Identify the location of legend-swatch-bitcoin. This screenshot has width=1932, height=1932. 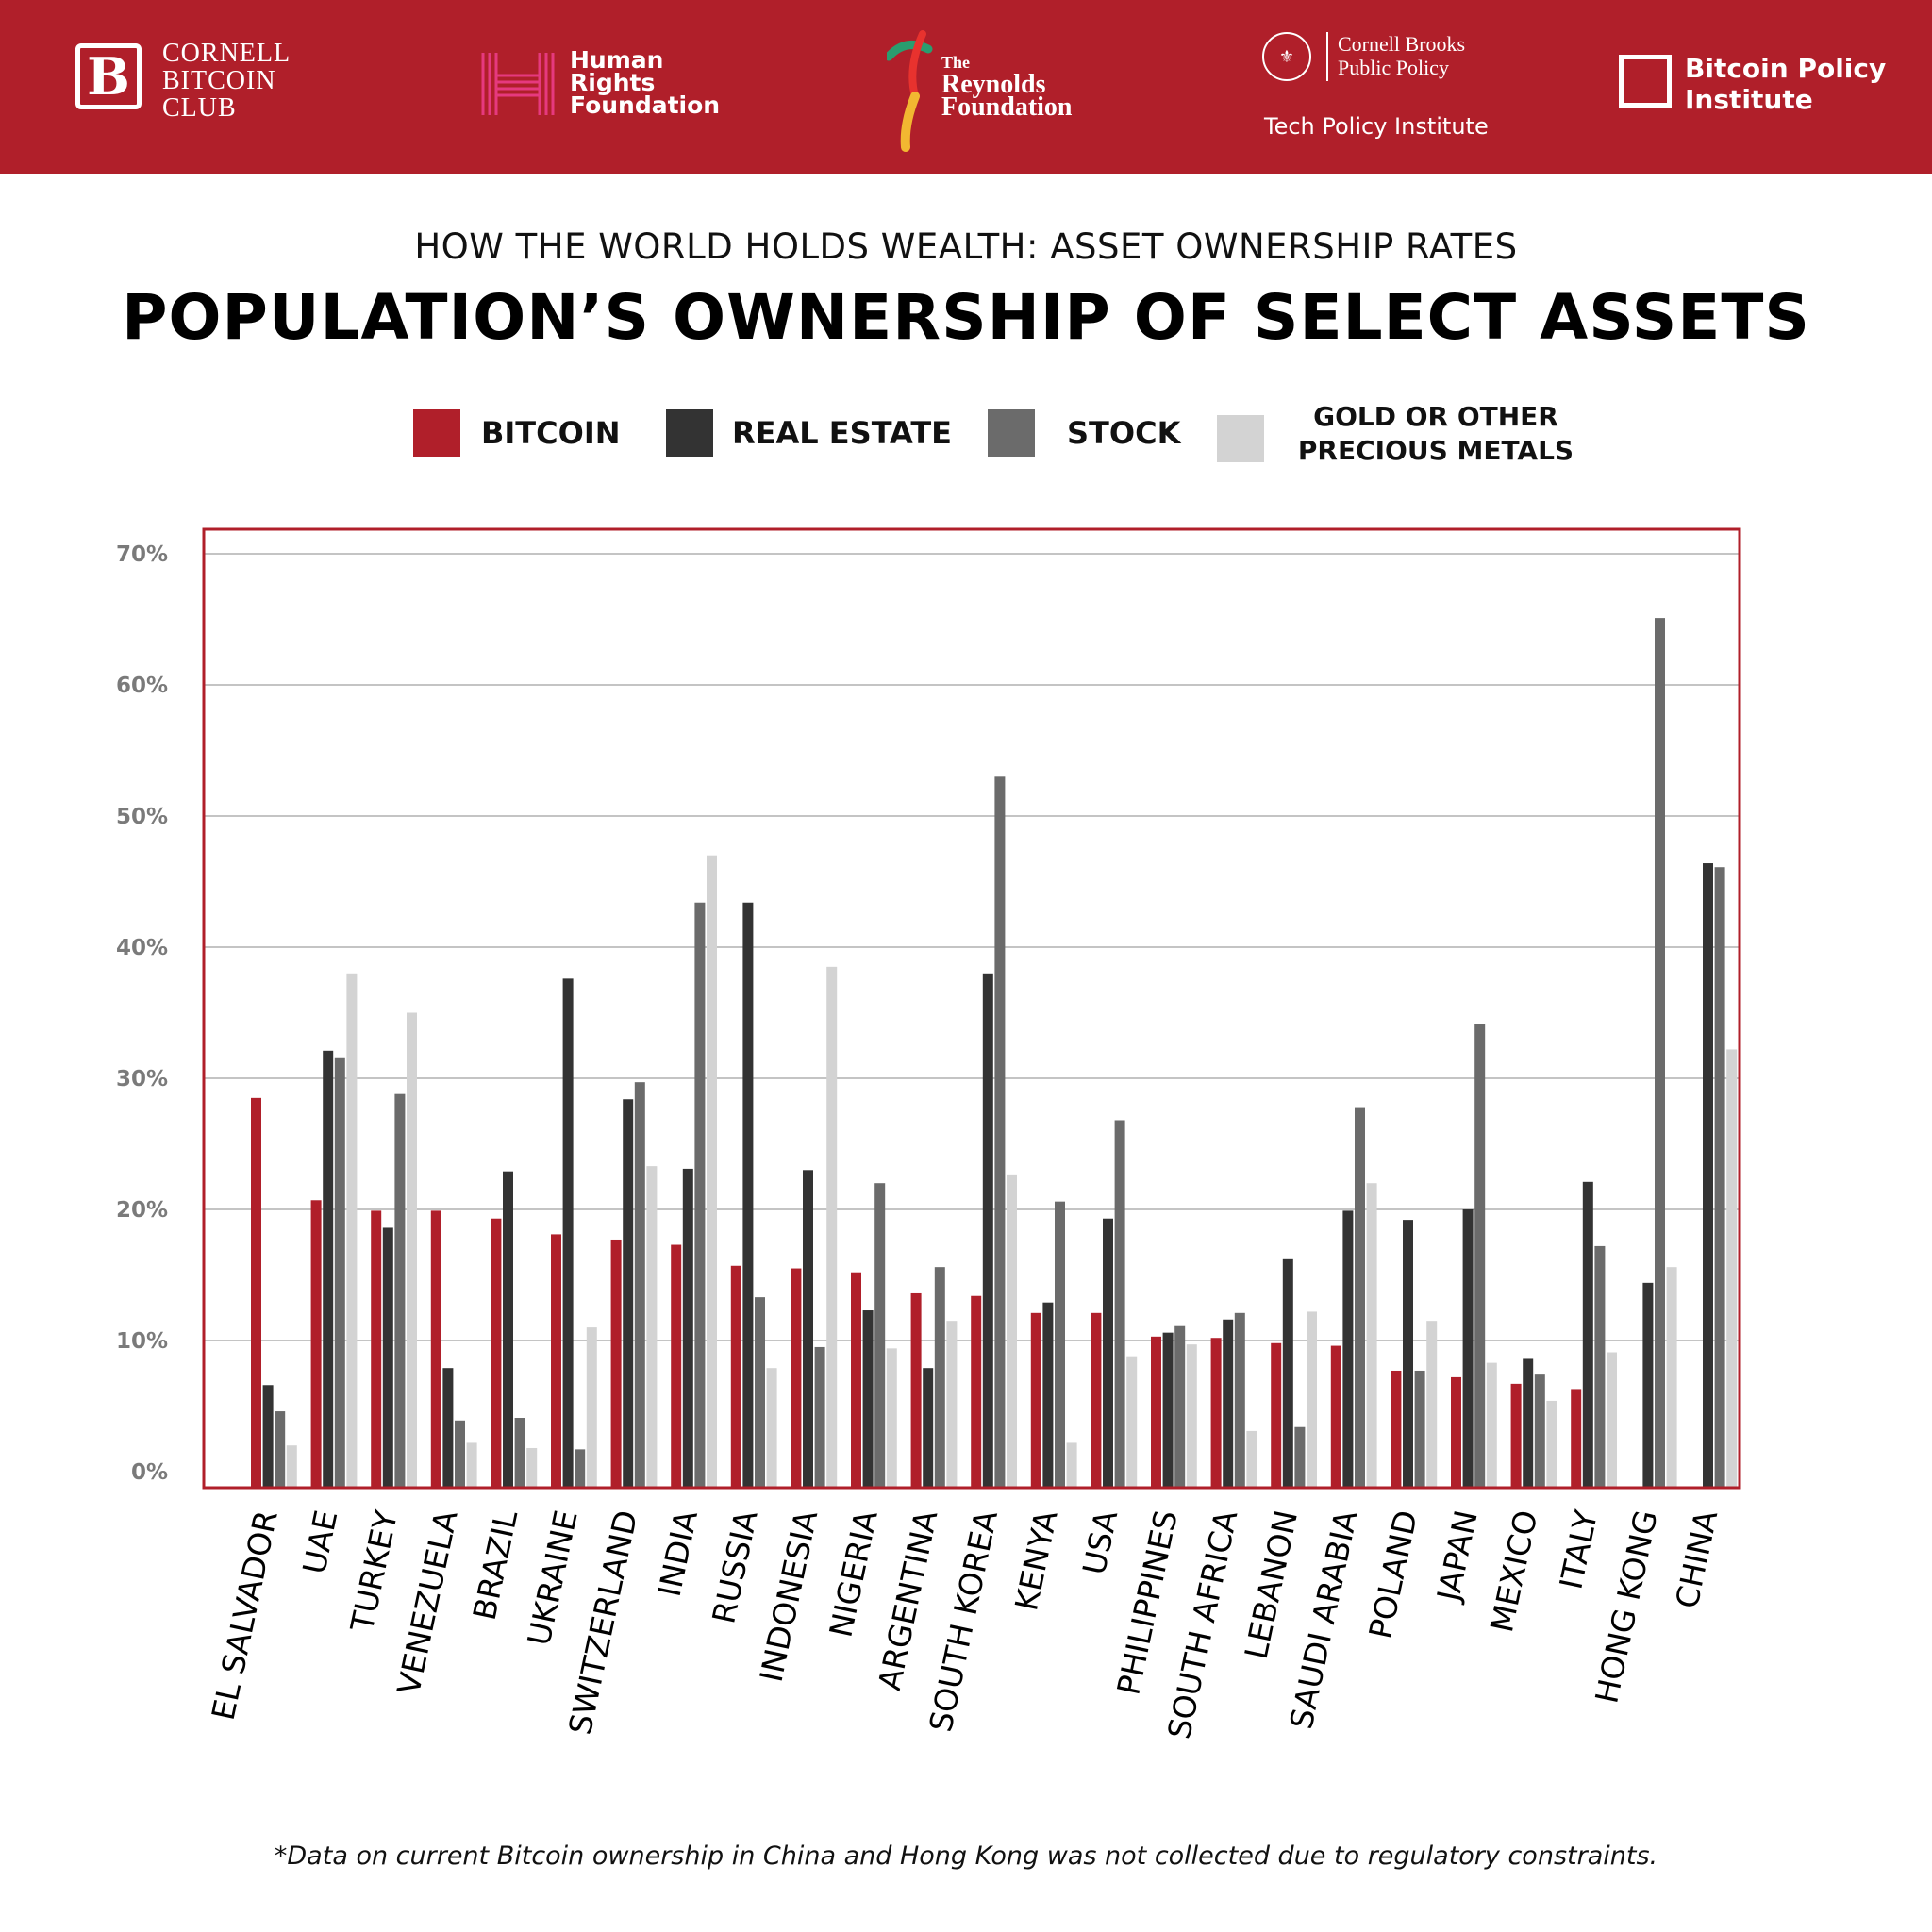
(437, 433).